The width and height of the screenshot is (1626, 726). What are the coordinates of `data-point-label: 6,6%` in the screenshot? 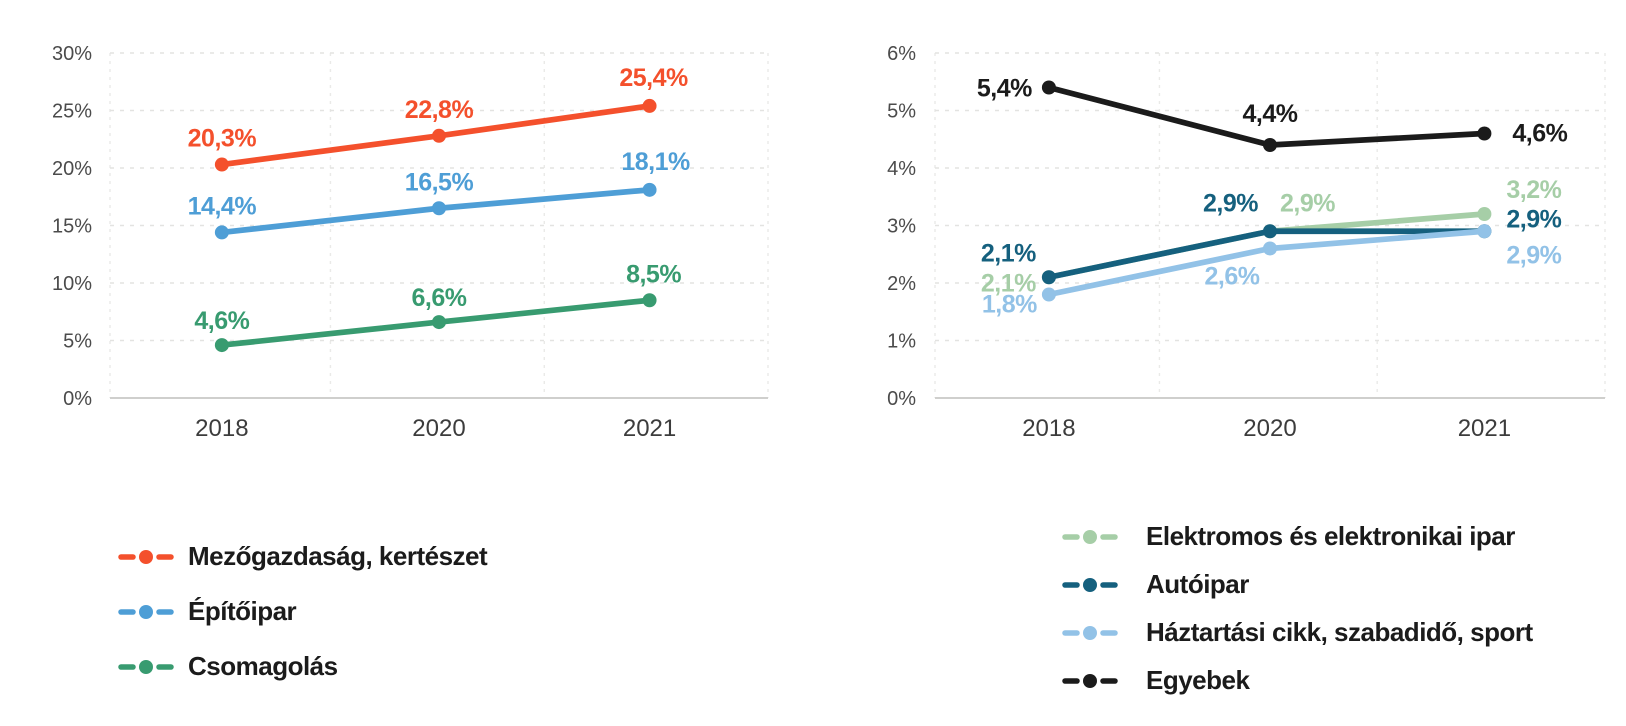 It's located at (439, 298).